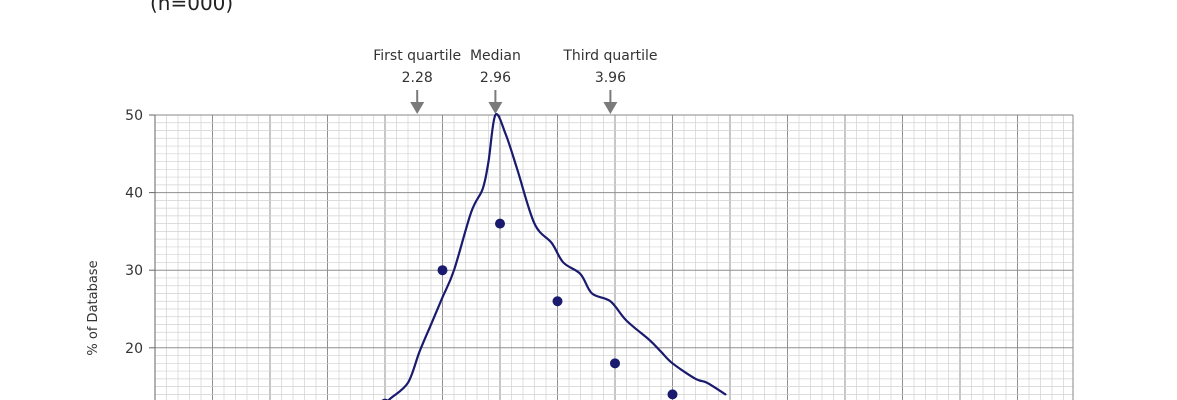  What do you see at coordinates (134, 349) in the screenshot?
I see `y-tick-label: 20` at bounding box center [134, 349].